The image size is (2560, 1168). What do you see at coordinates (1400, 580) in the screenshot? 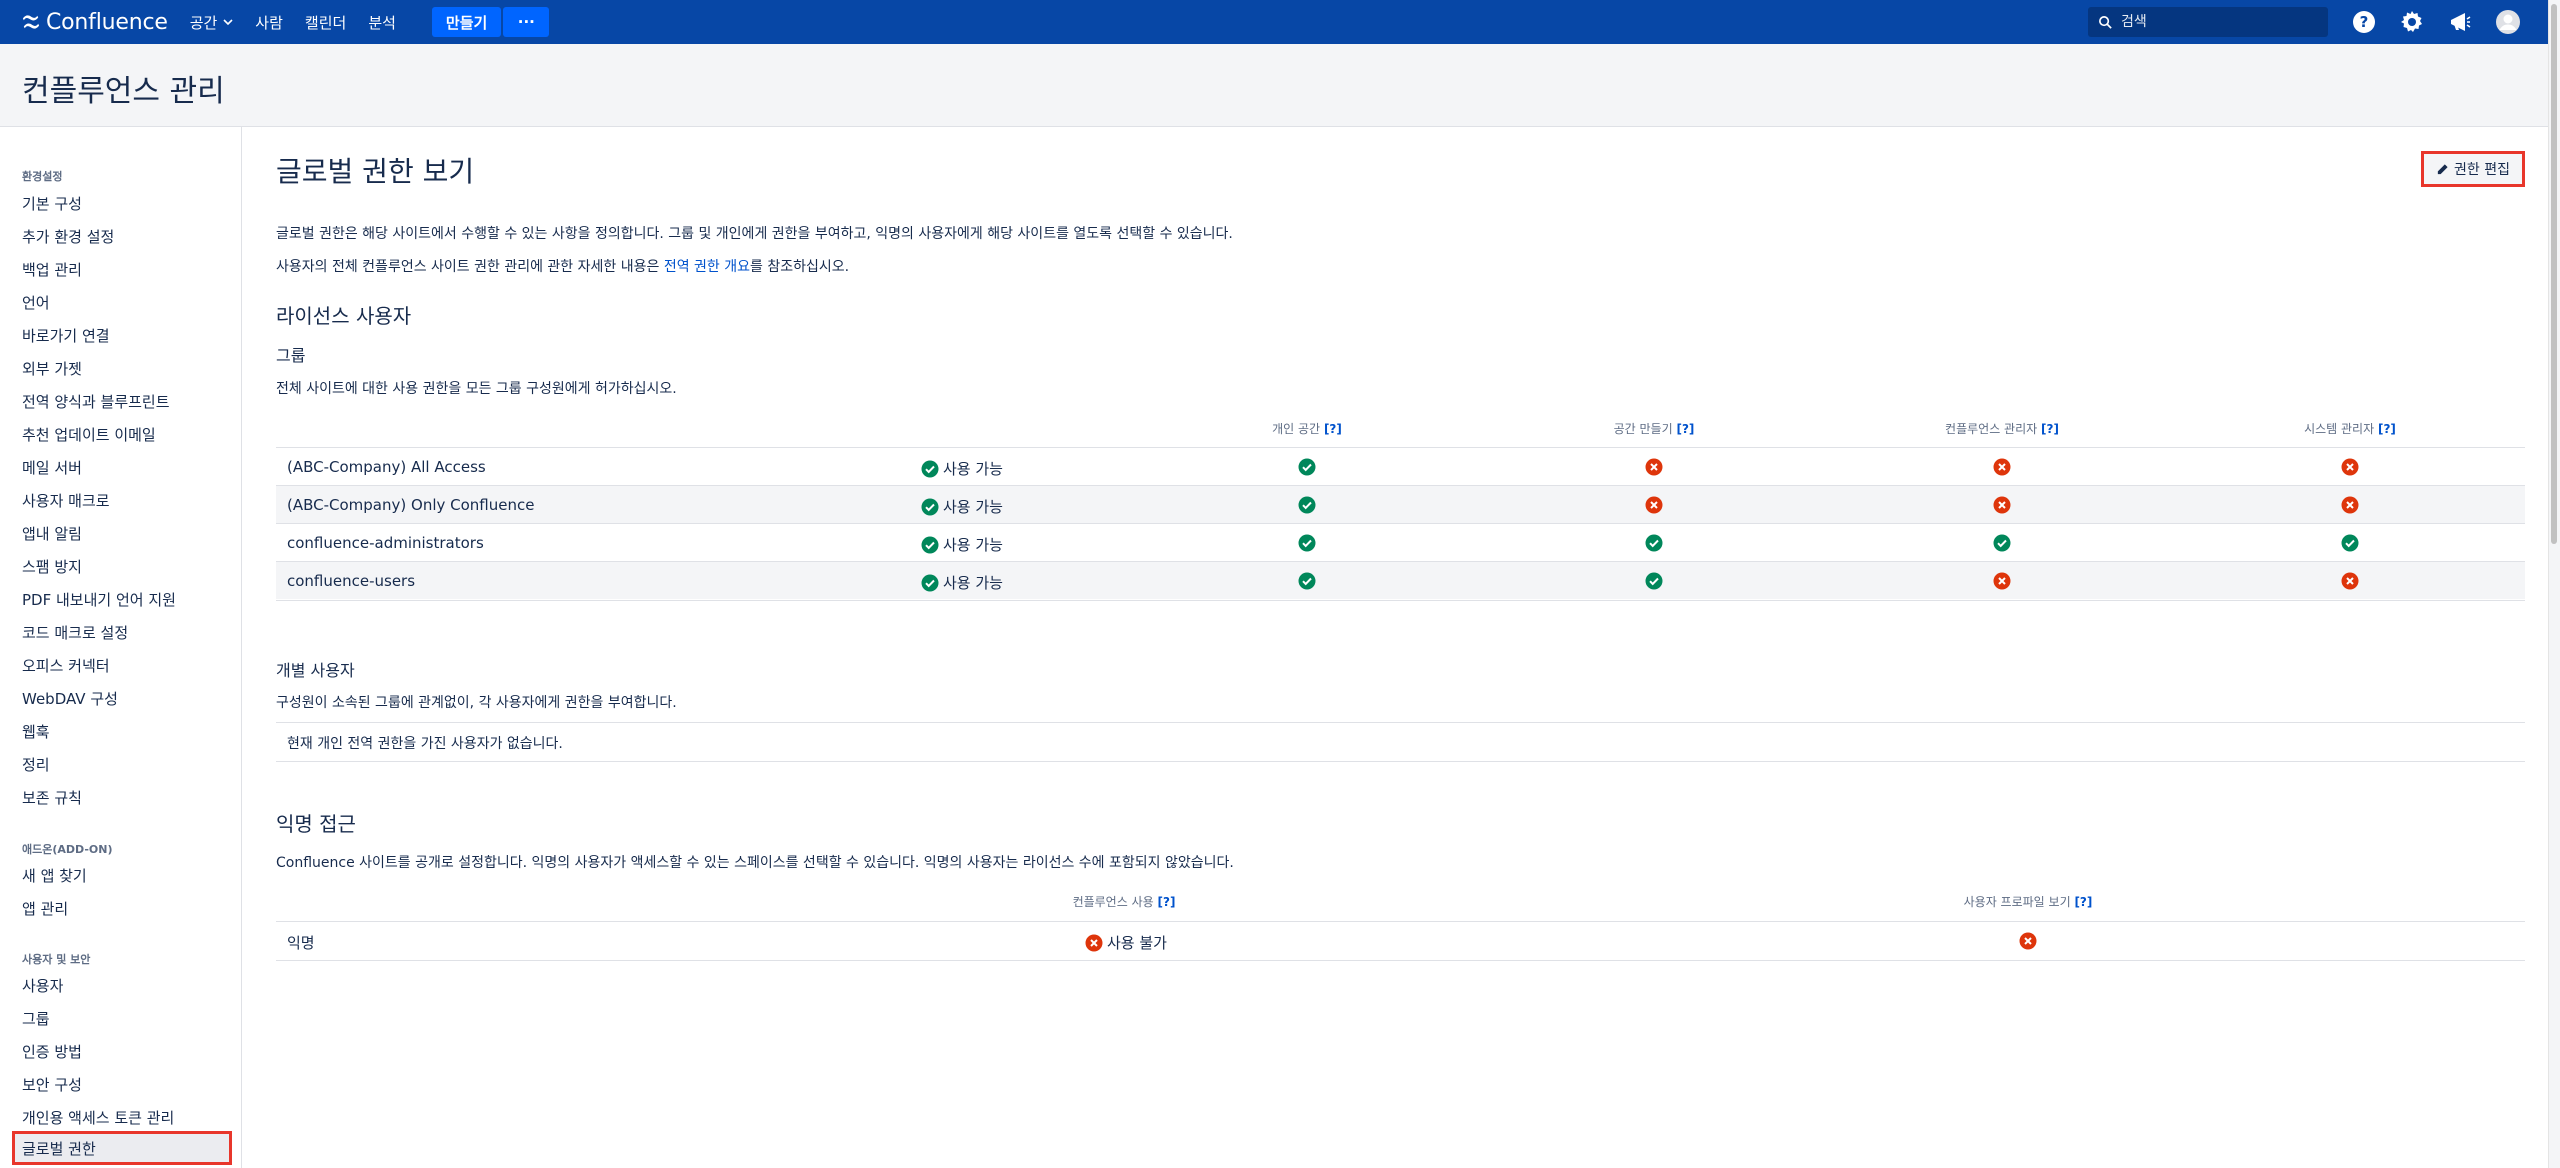
I see `table-row: confluence-users 사용 가능` at bounding box center [1400, 580].